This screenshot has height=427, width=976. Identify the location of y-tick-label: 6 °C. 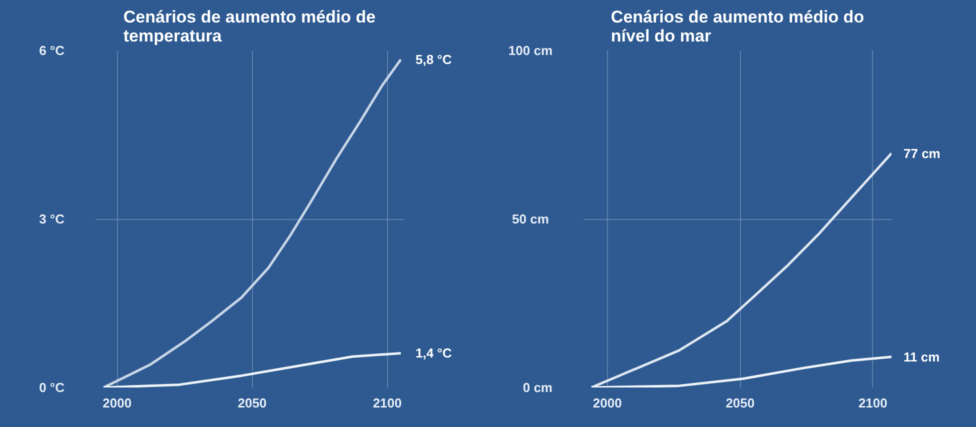
(52, 50).